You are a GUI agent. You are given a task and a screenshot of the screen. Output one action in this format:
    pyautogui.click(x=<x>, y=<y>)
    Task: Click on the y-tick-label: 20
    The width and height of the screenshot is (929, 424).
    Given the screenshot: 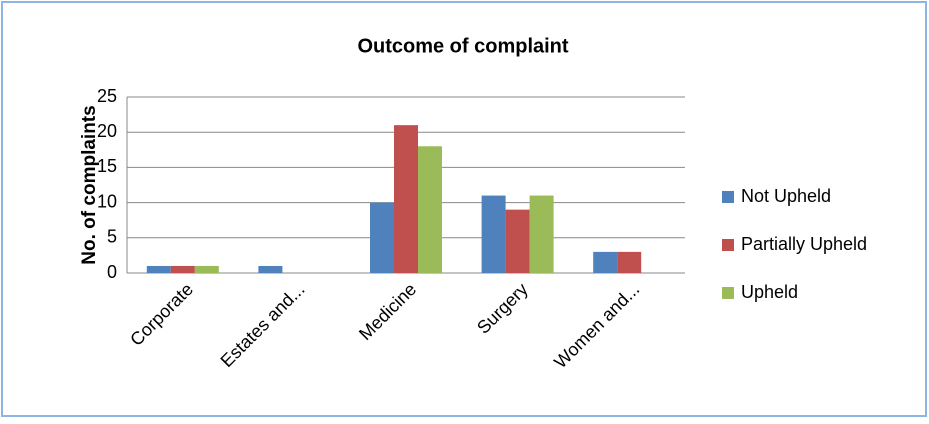 What is the action you would take?
    pyautogui.click(x=107, y=131)
    